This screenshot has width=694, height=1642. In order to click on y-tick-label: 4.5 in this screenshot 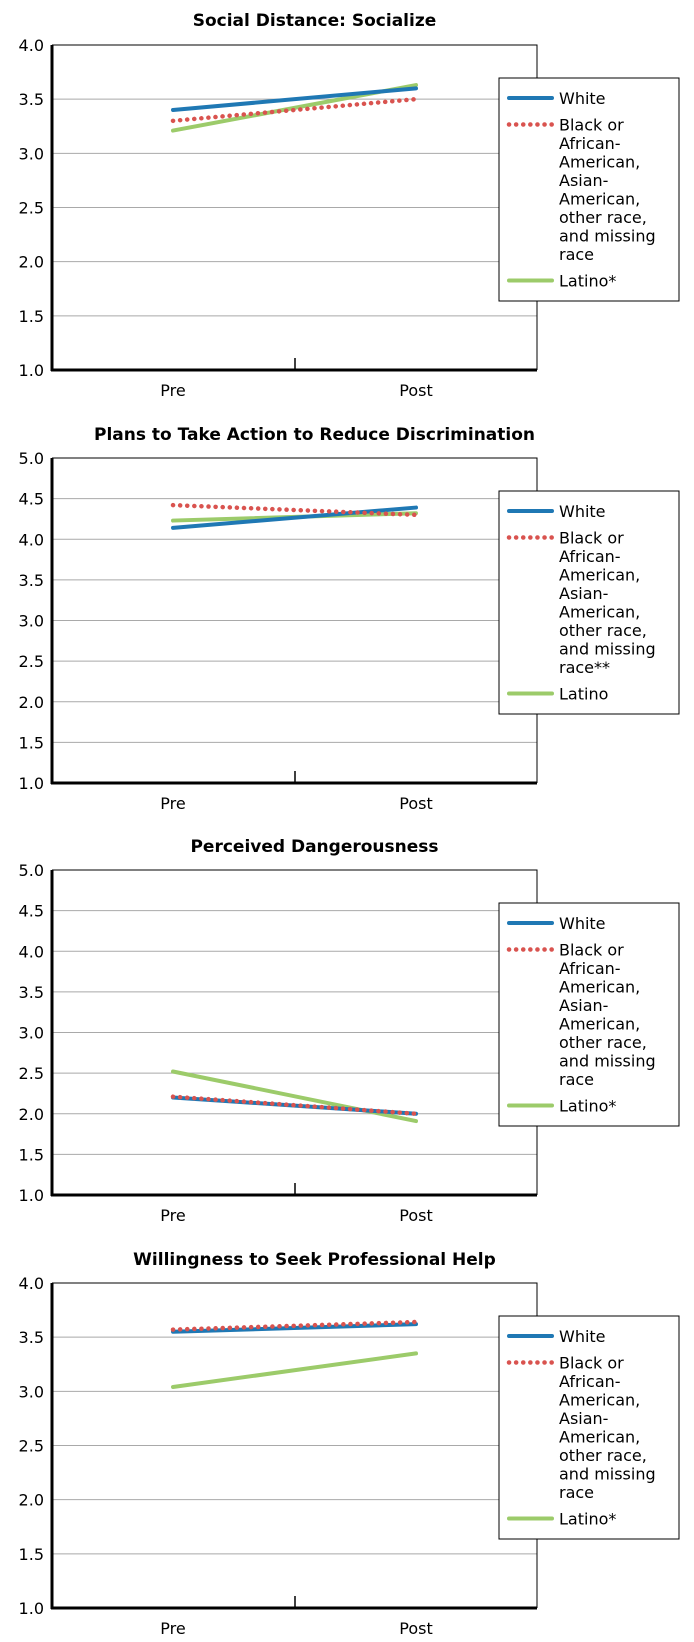, I will do `click(31, 499)`.